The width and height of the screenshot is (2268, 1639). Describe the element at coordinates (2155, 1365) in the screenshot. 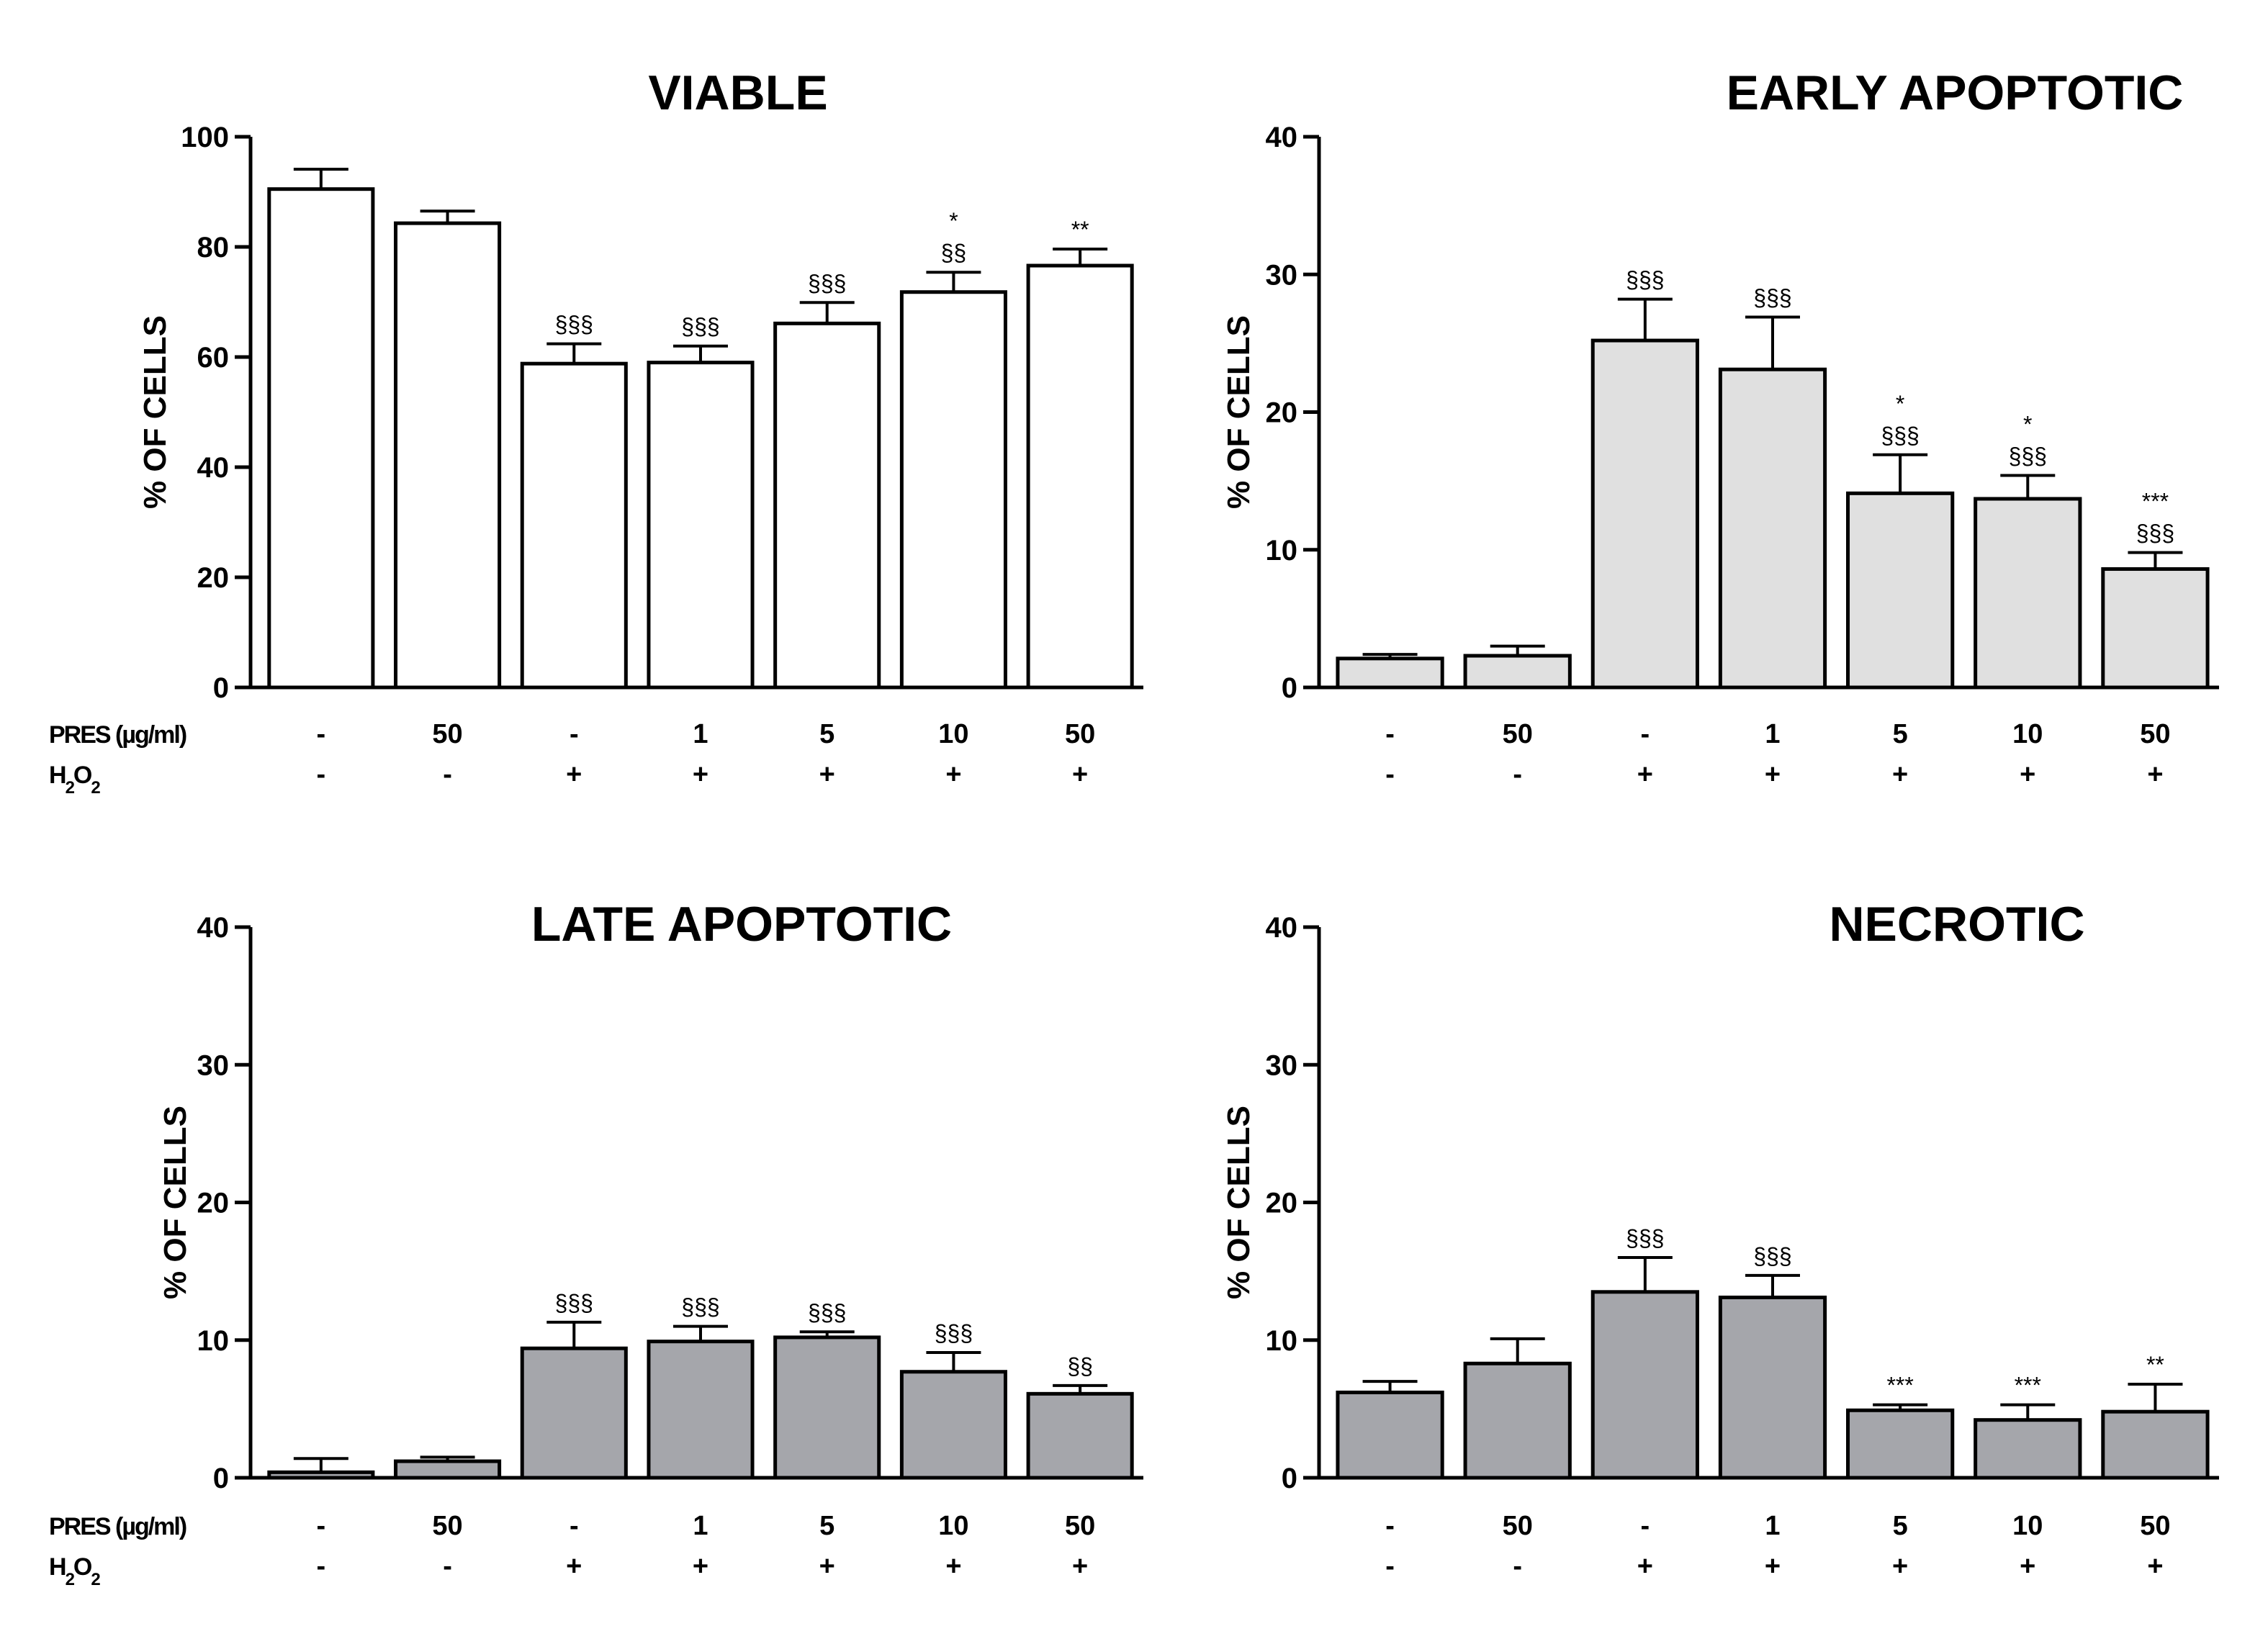

I see `significance-label: **` at that location.